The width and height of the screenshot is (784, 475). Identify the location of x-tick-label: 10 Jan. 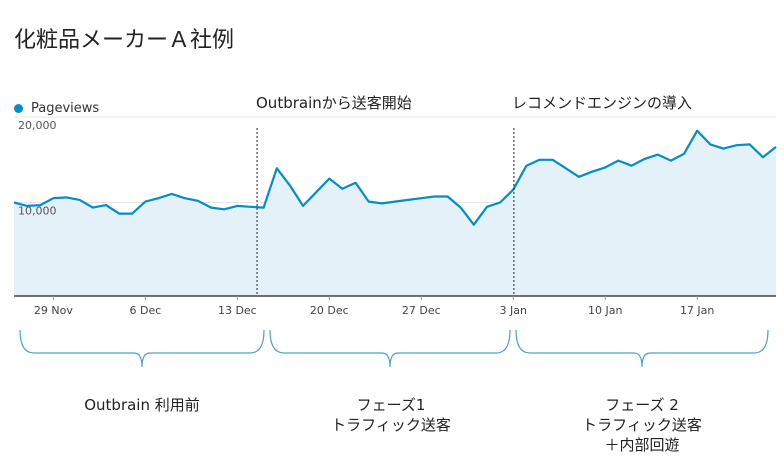
(605, 310).